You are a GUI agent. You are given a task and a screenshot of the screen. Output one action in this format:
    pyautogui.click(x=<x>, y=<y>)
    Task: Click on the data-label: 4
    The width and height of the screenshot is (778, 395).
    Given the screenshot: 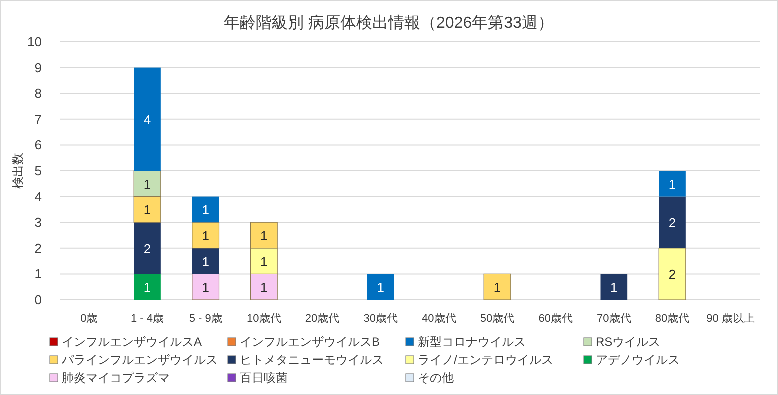 What is the action you would take?
    pyautogui.click(x=148, y=120)
    